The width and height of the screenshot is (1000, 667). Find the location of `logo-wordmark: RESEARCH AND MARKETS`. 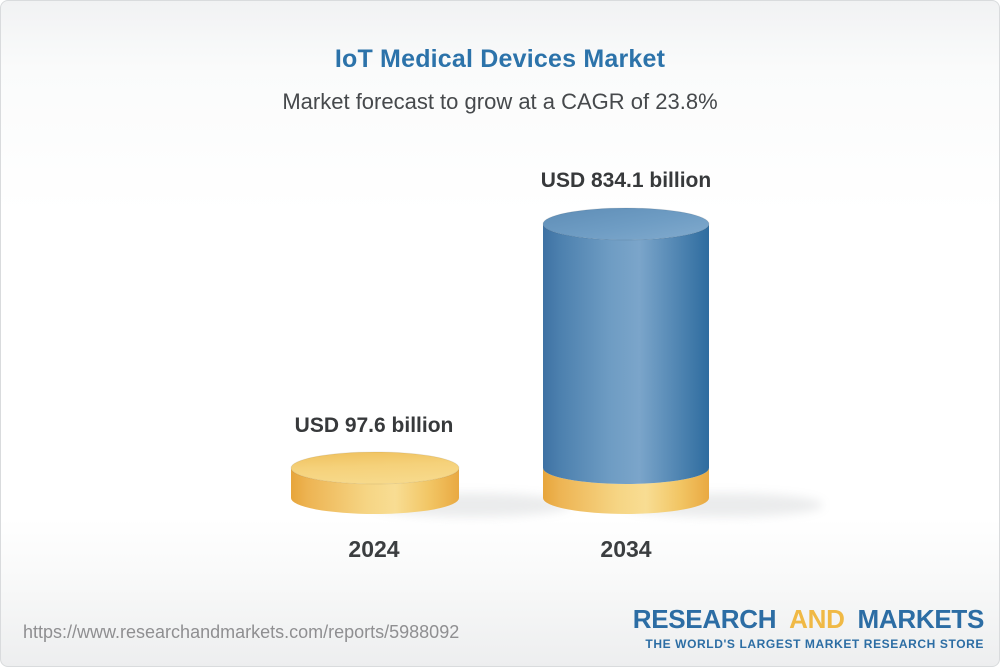

logo-wordmark: RESEARCH AND MARKETS is located at coordinates (808, 619).